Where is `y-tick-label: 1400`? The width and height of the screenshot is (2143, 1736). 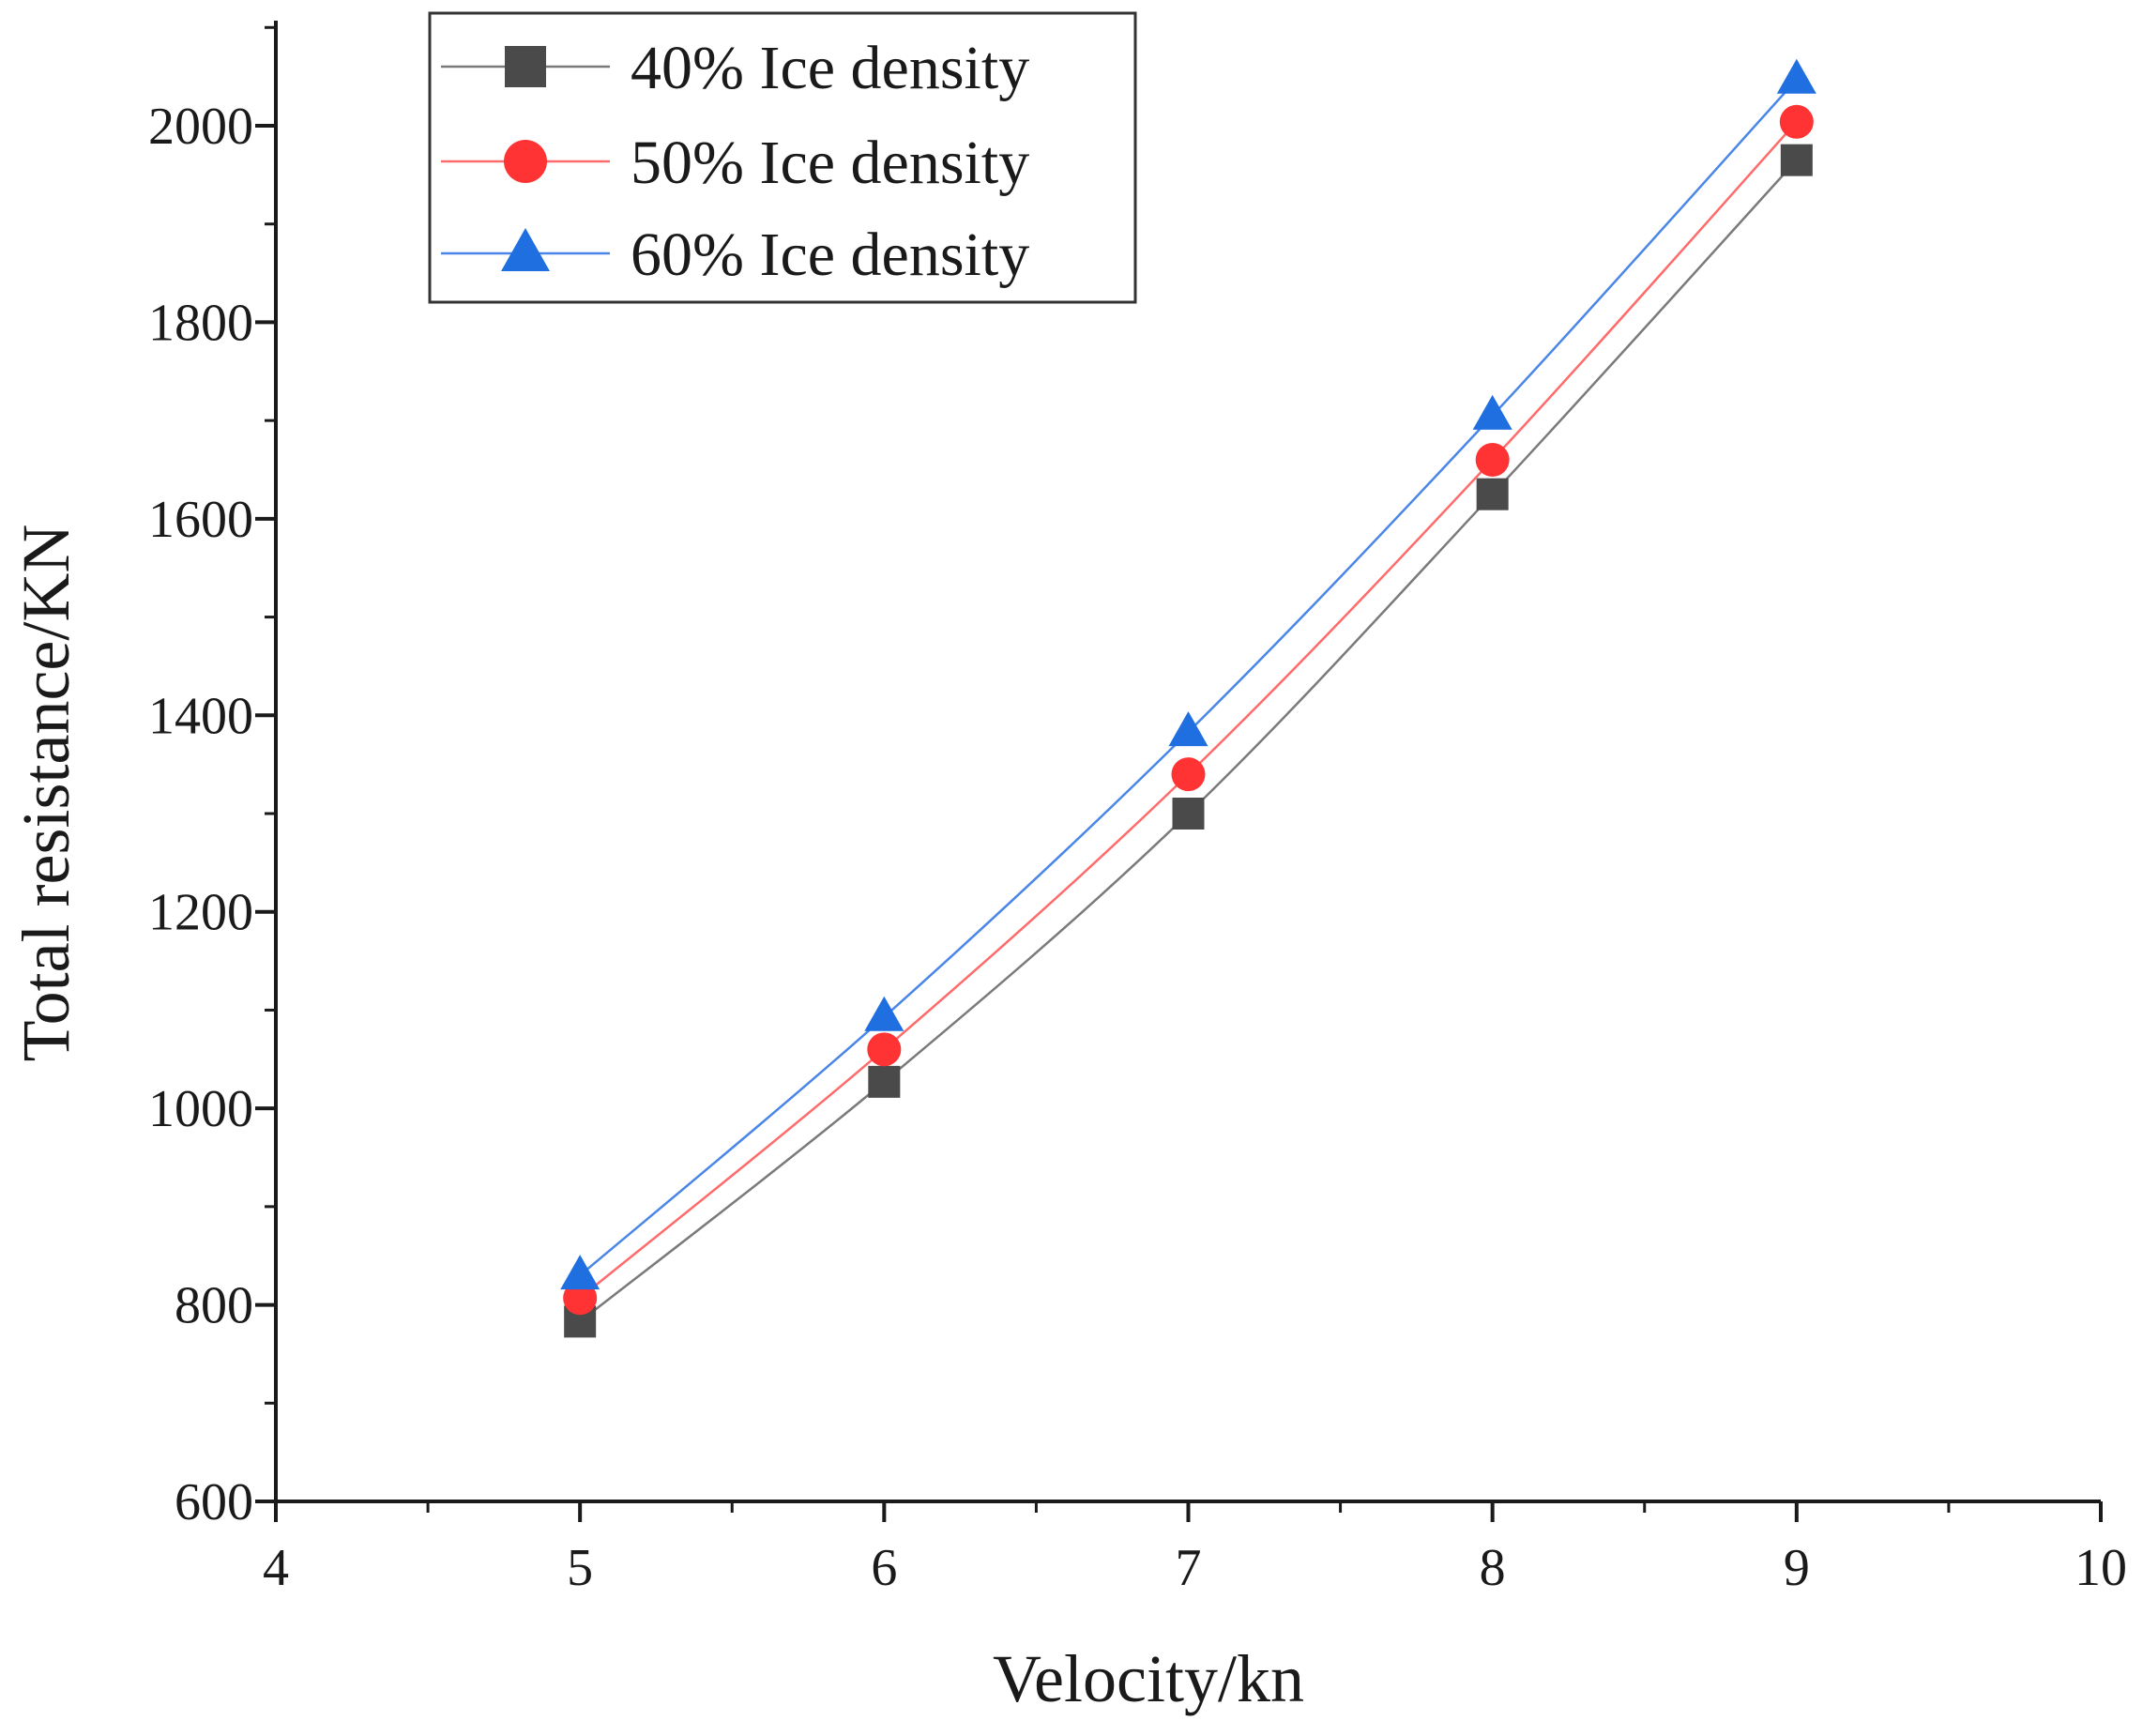
y-tick-label: 1400 is located at coordinates (200, 716).